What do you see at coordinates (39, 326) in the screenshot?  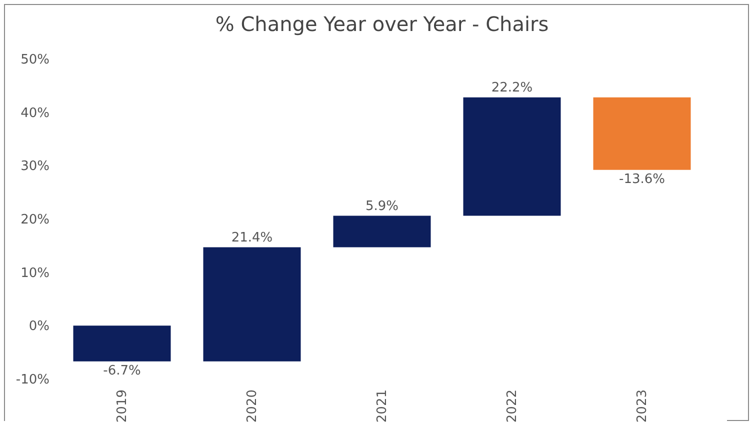 I see `y-tick-label: 0%` at bounding box center [39, 326].